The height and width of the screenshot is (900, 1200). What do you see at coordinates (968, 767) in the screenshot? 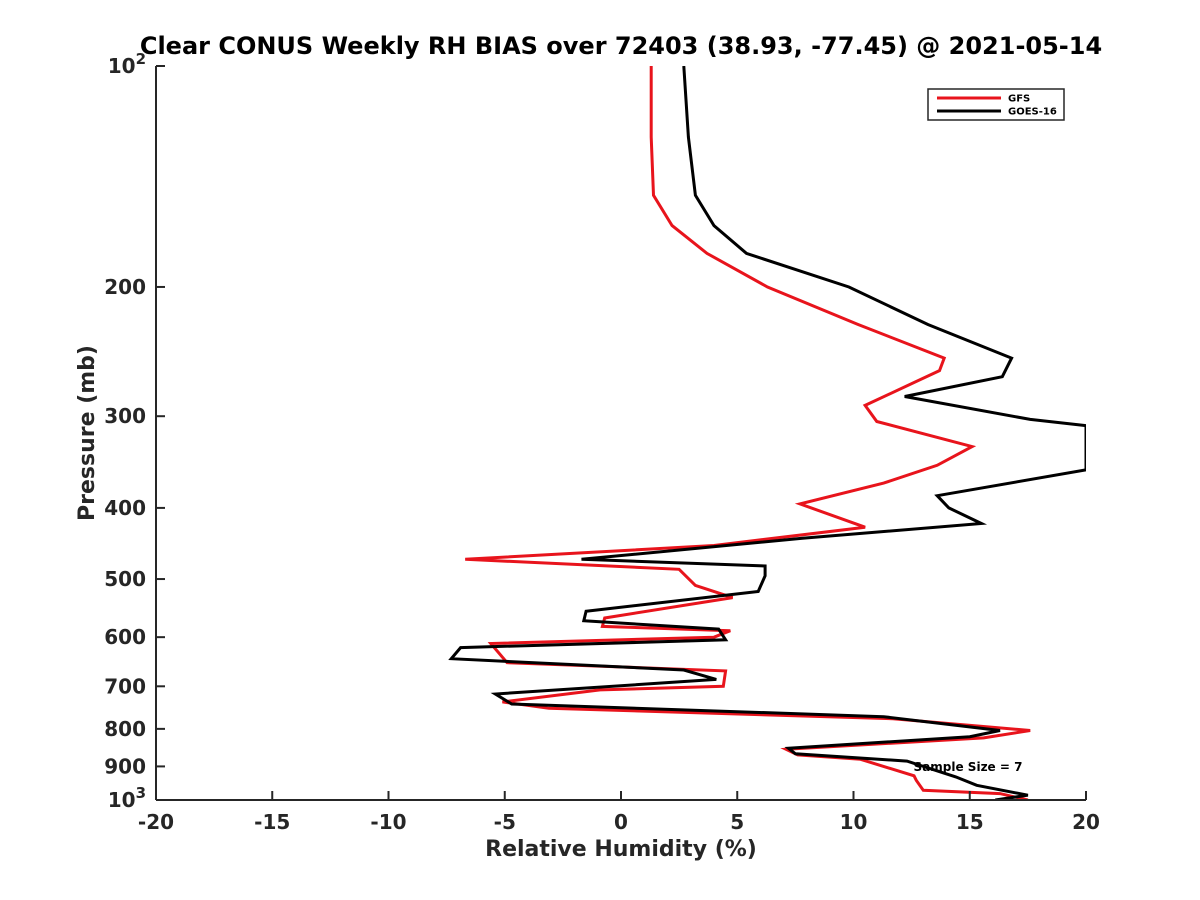
I see `sample-size-annotation: Sample Size = 7` at bounding box center [968, 767].